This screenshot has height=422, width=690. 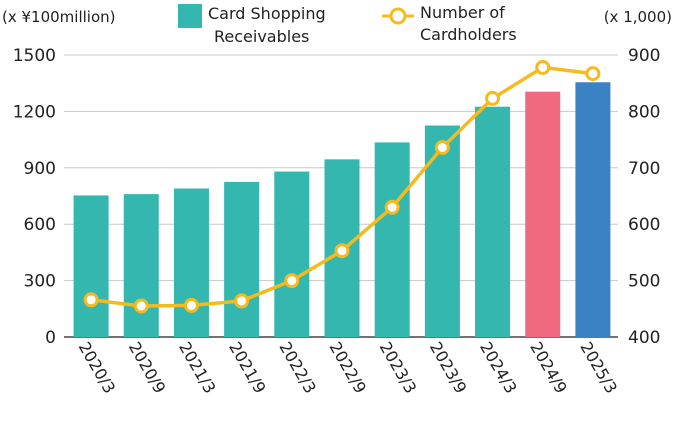 What do you see at coordinates (398, 368) in the screenshot?
I see `x-tick-label: 2023/3` at bounding box center [398, 368].